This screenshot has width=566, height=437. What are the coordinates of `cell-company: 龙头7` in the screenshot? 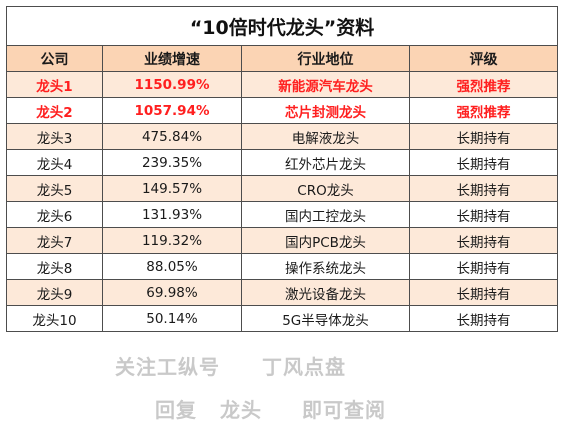 It's located at (54, 240).